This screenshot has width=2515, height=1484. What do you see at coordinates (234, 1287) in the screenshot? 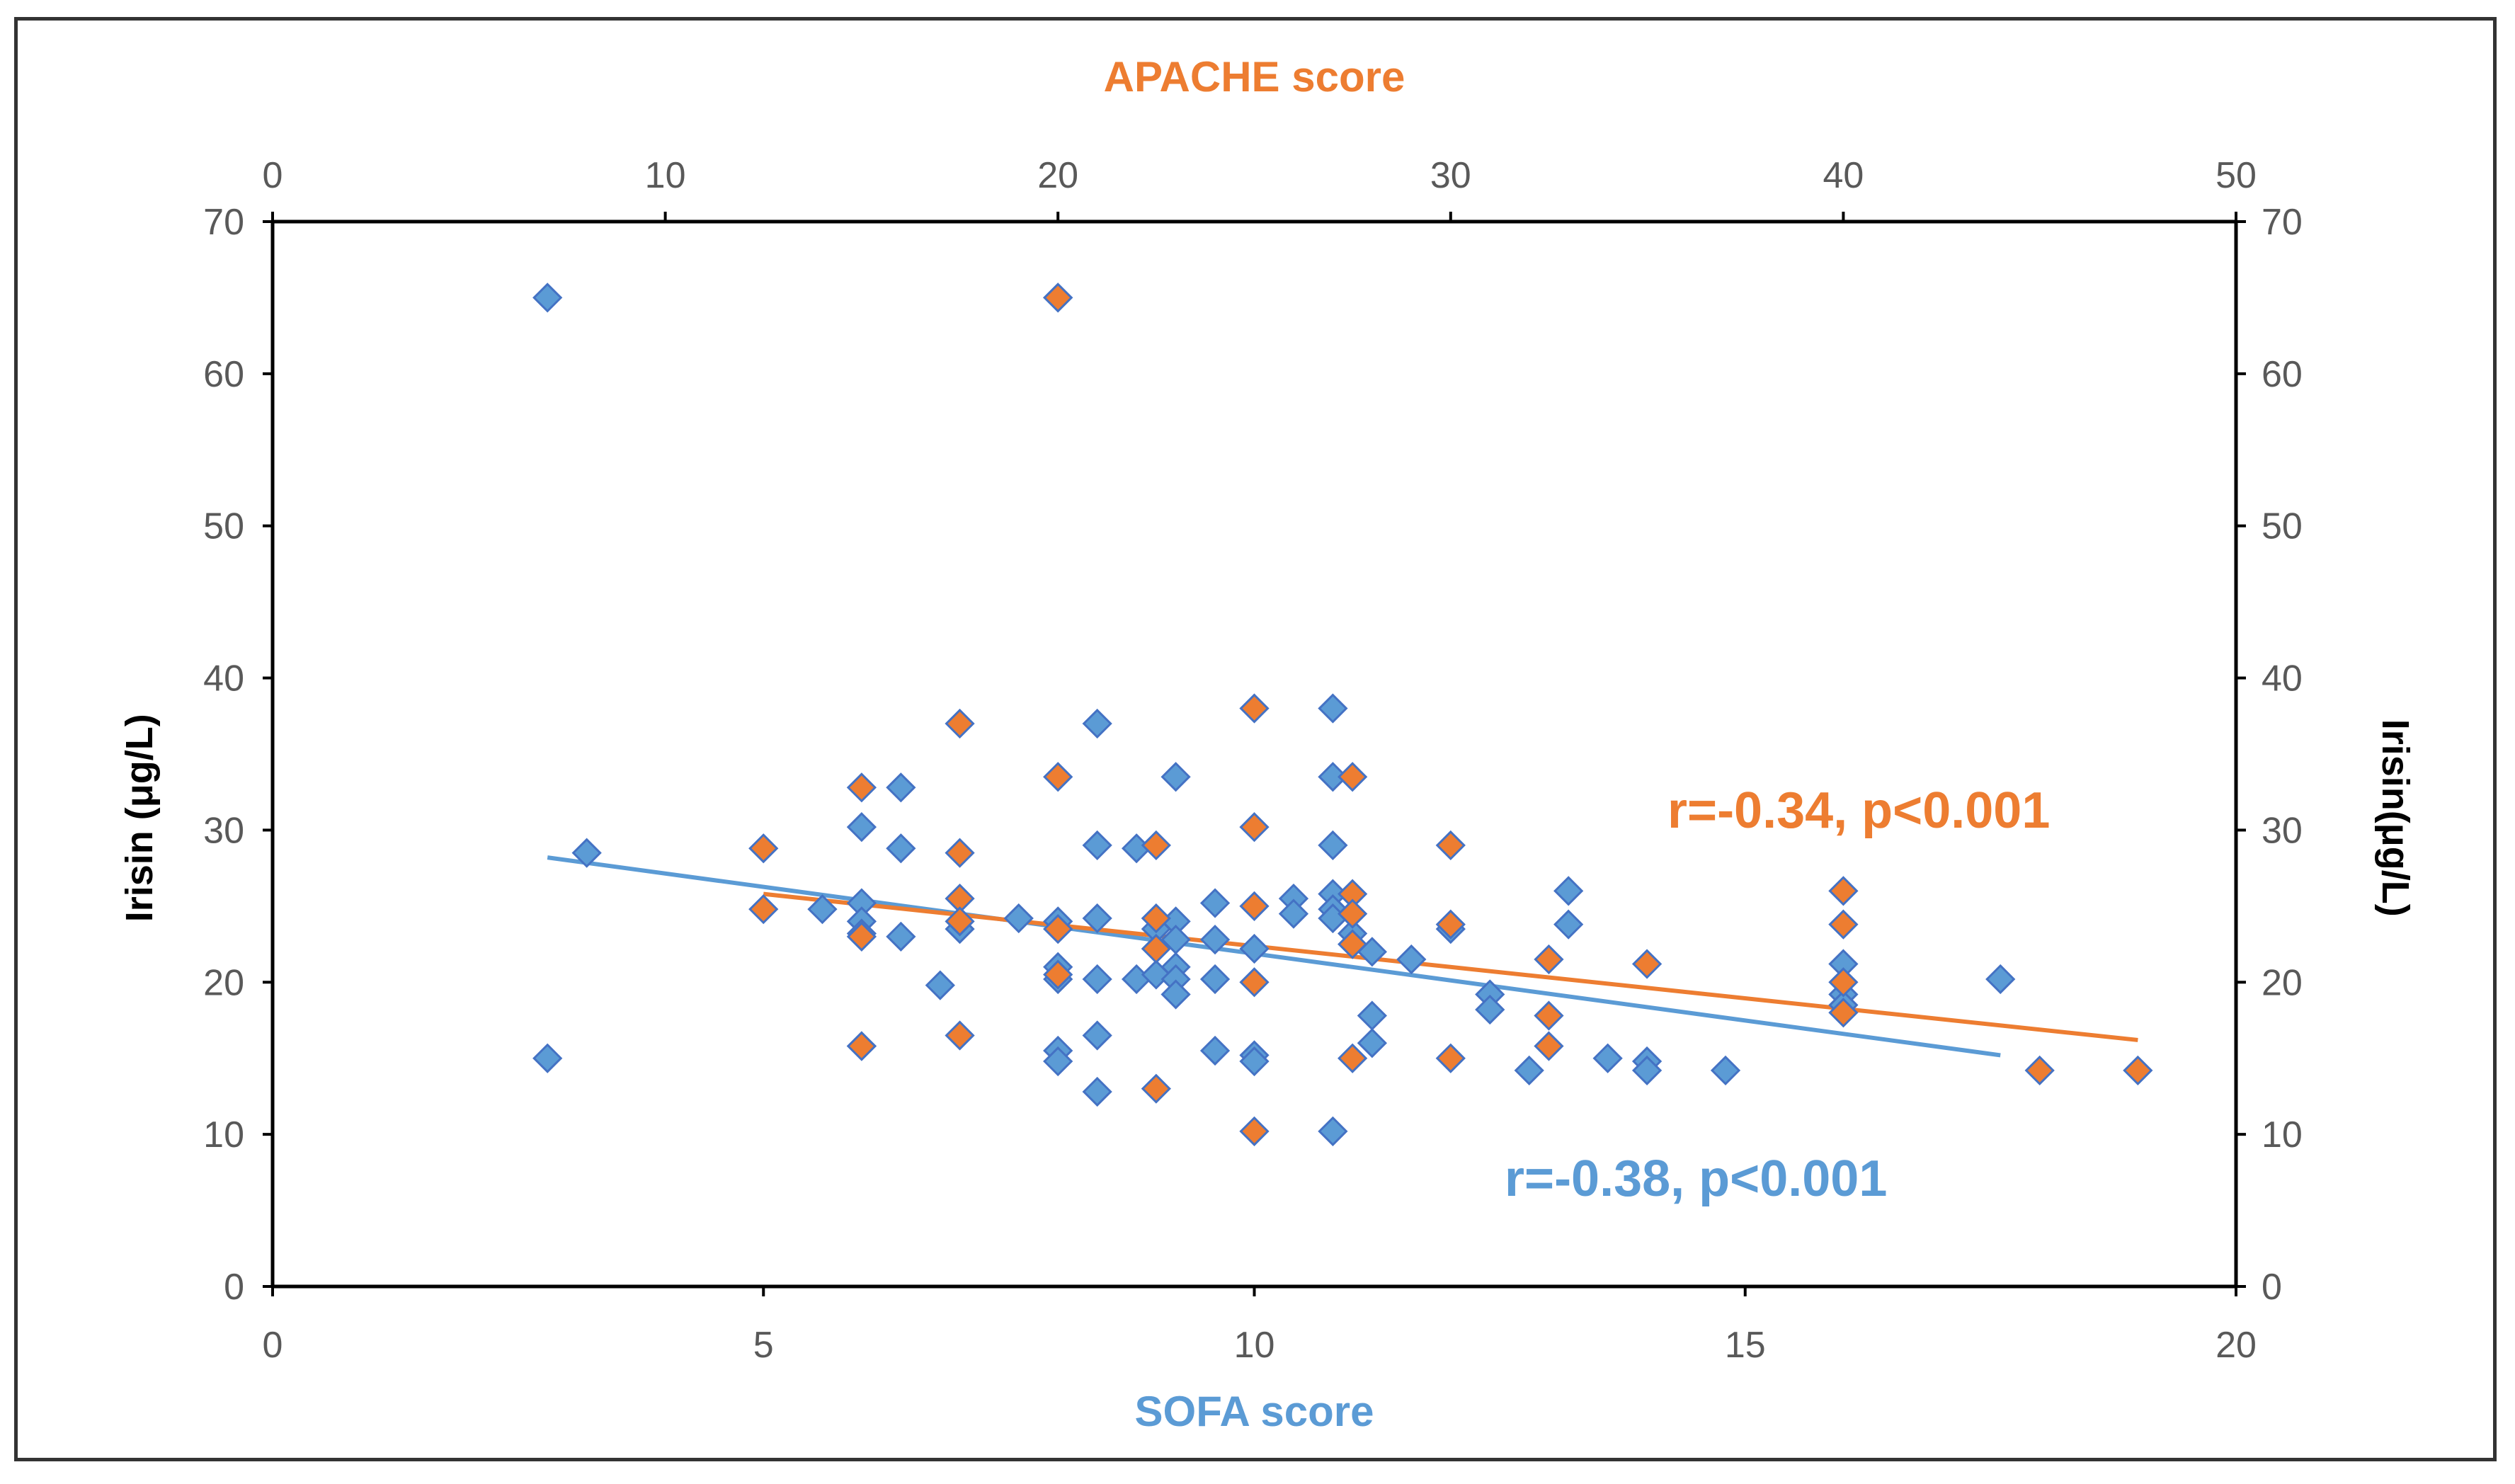
I see `left-tick-label: 0` at bounding box center [234, 1287].